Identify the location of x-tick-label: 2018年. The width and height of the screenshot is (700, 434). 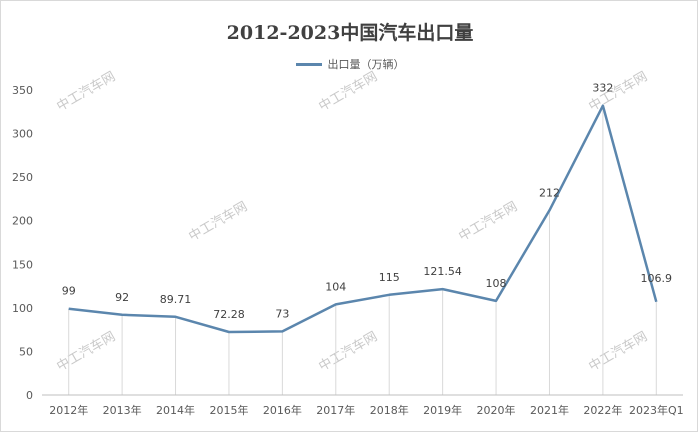
(389, 410).